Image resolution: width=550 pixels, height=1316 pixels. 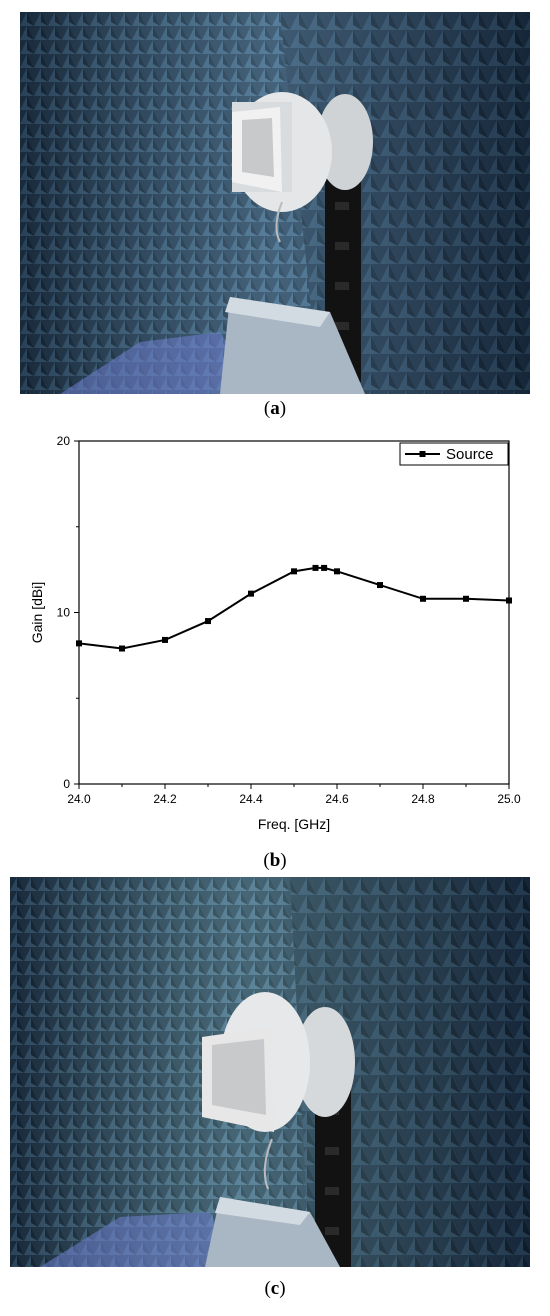 I want to click on legend-marker, so click(x=422, y=454).